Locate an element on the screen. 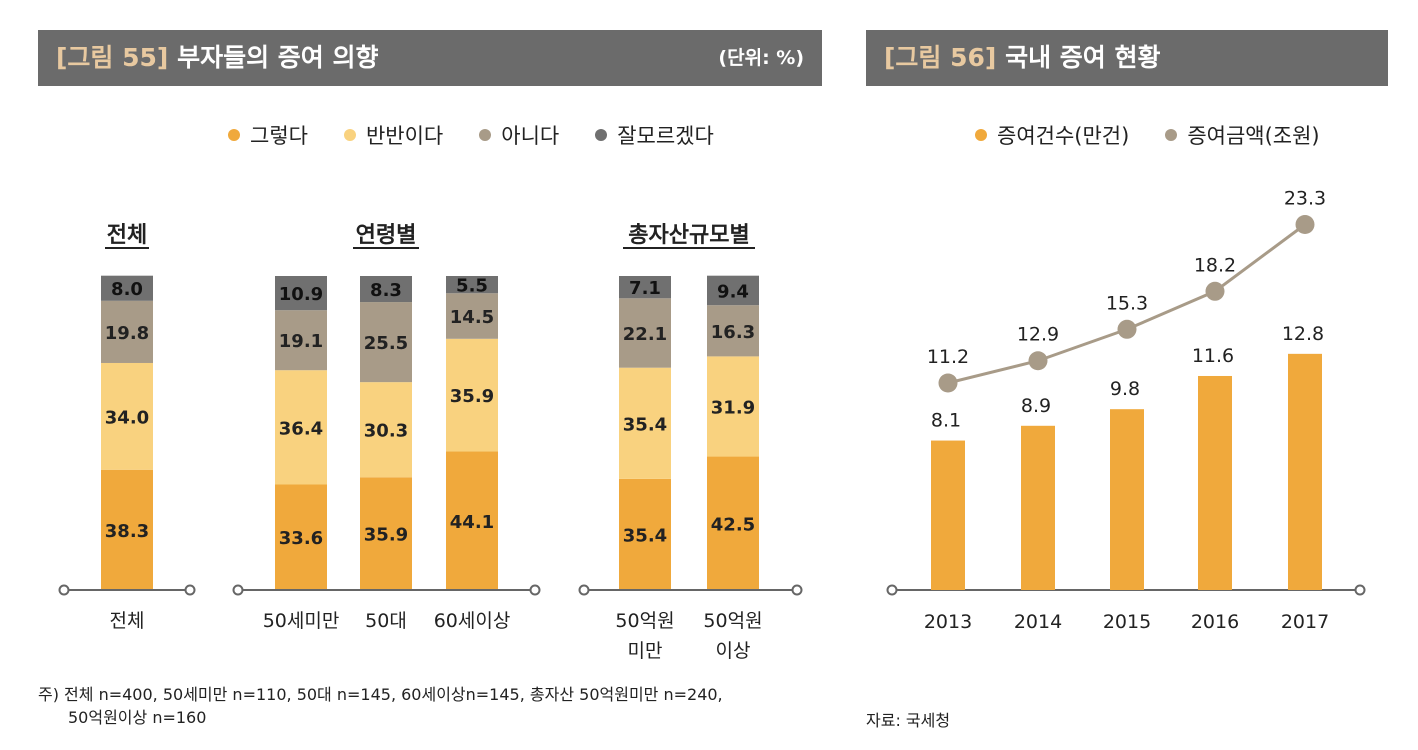  legend-dot-yes is located at coordinates (234, 135).